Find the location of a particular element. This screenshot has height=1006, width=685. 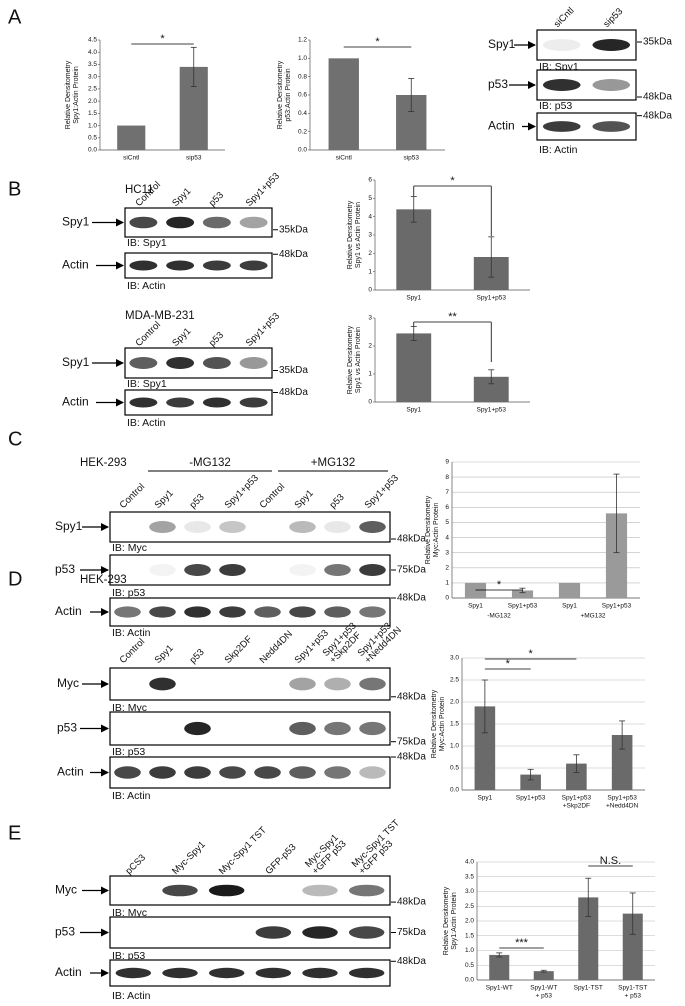

y-tick-label: 9 is located at coordinates (447, 462).